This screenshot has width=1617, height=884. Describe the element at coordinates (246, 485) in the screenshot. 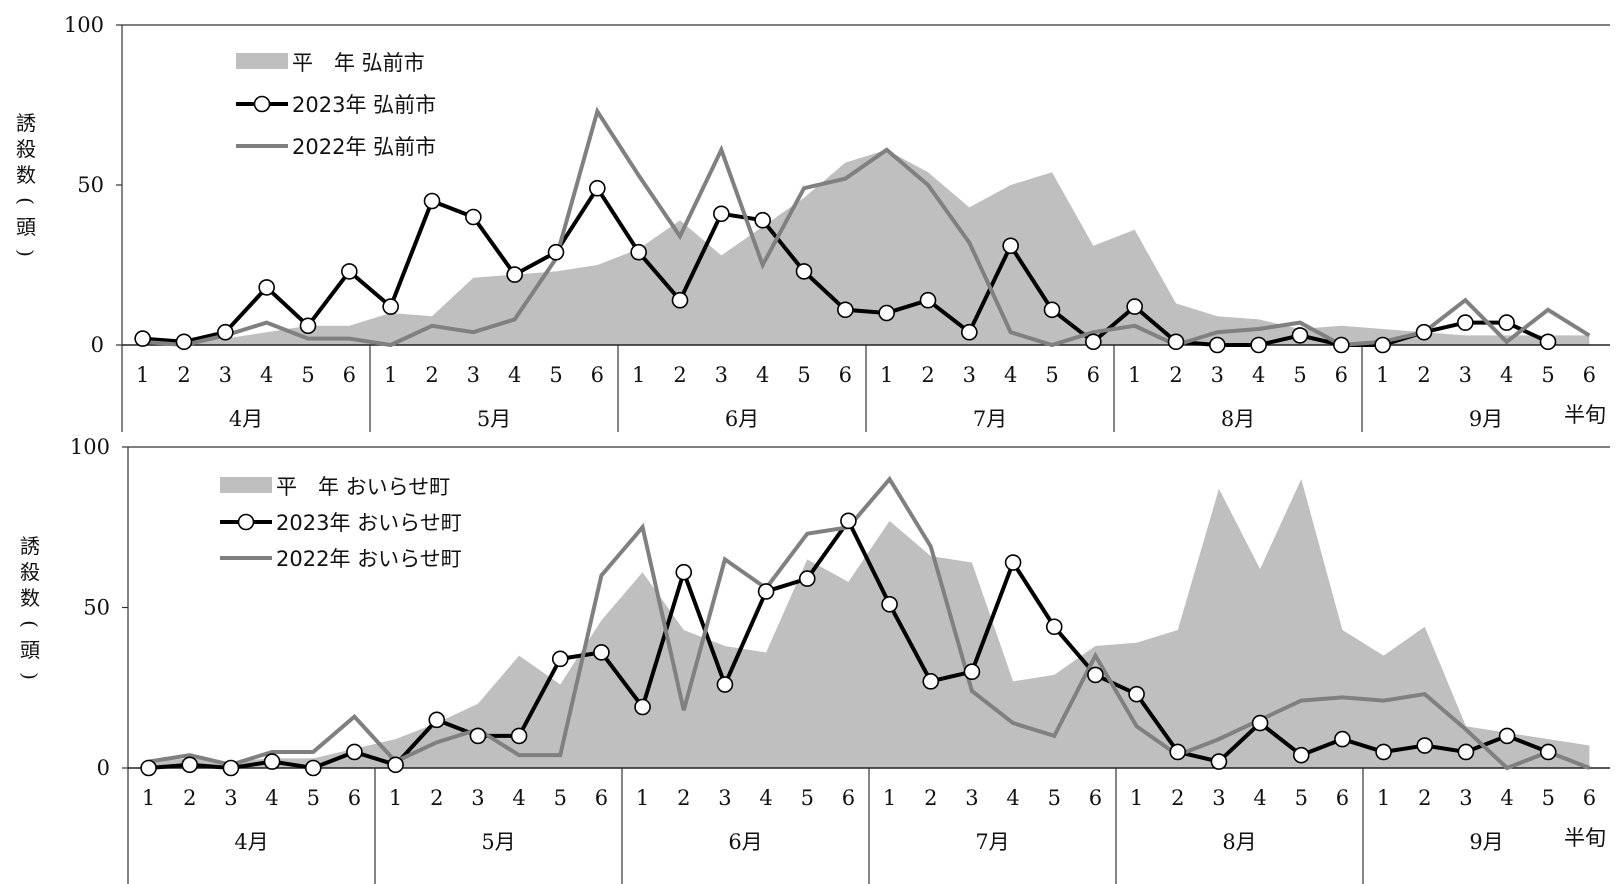

I see `legend-swatch-area` at that location.